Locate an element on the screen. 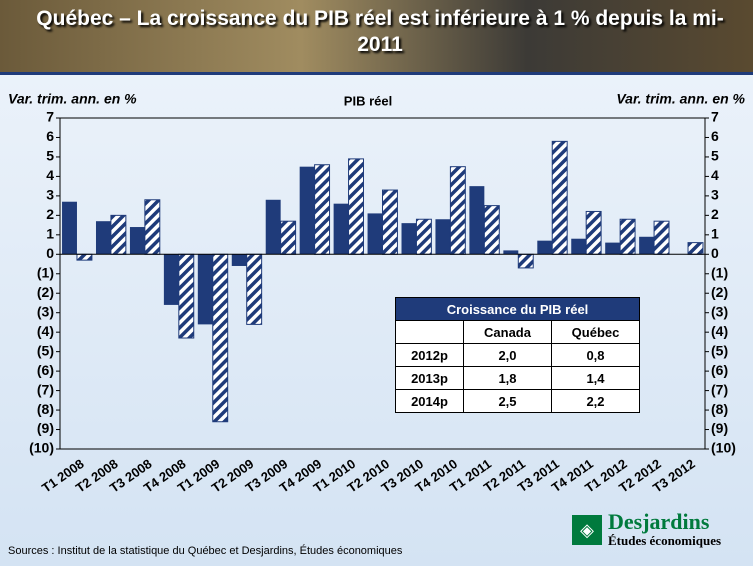 This screenshot has height=566, width=753. table-header-row: Canada Québec is located at coordinates (517, 332).